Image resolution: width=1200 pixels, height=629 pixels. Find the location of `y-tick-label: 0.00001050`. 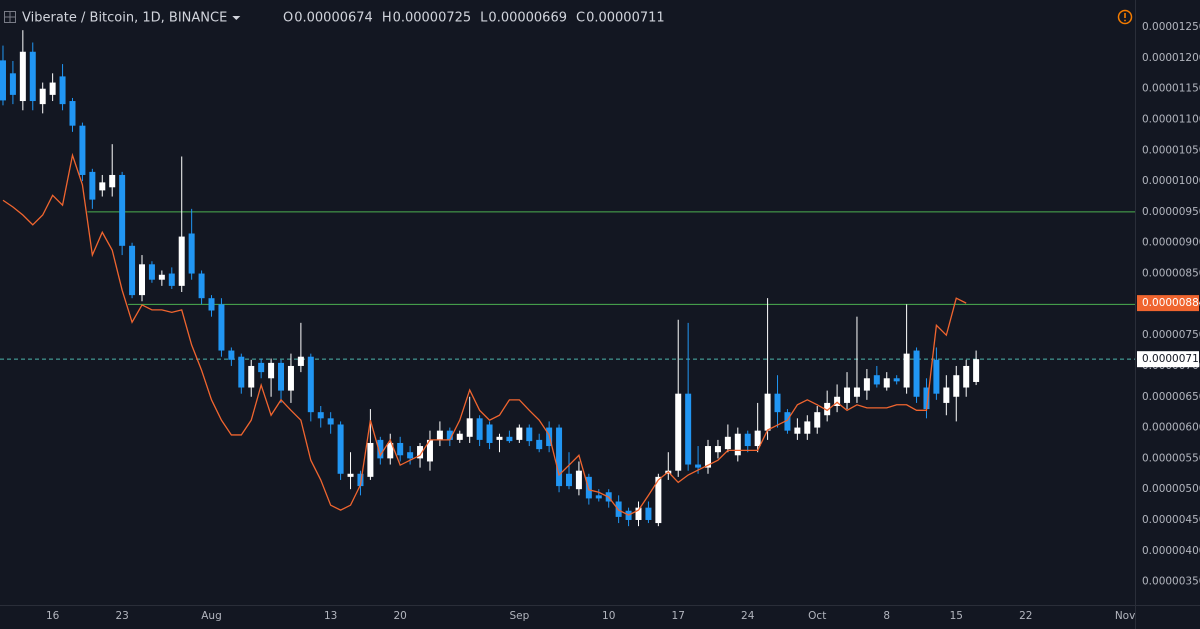

y-tick-label: 0.00001050 is located at coordinates (1171, 150).